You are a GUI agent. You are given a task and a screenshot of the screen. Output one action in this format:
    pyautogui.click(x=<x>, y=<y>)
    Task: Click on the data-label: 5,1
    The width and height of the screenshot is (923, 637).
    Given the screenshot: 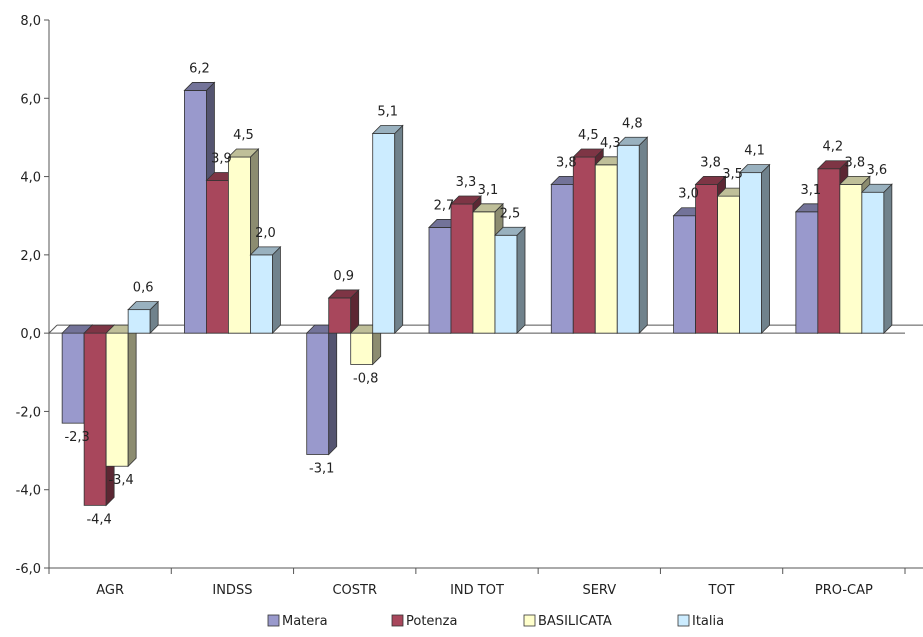 What is the action you would take?
    pyautogui.click(x=387, y=112)
    